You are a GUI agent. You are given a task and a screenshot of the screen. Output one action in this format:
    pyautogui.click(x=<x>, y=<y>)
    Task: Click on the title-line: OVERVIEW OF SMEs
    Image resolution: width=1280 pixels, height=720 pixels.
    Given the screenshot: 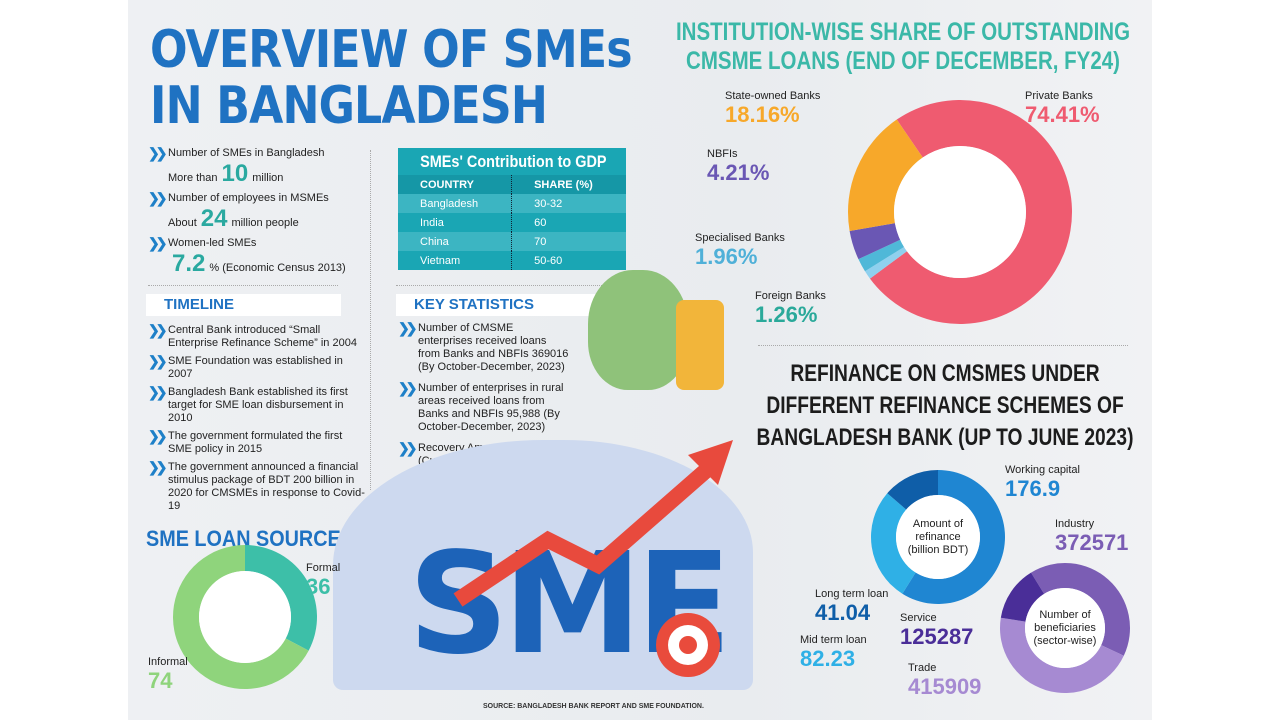 What is the action you would take?
    pyautogui.click(x=391, y=50)
    